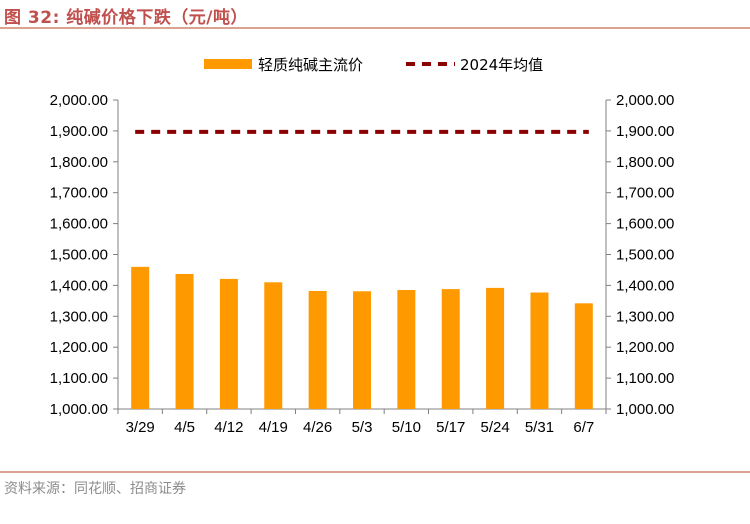 The width and height of the screenshot is (750, 524). What do you see at coordinates (79, 255) in the screenshot?
I see `y-tick-label-left: 1,500.00` at bounding box center [79, 255].